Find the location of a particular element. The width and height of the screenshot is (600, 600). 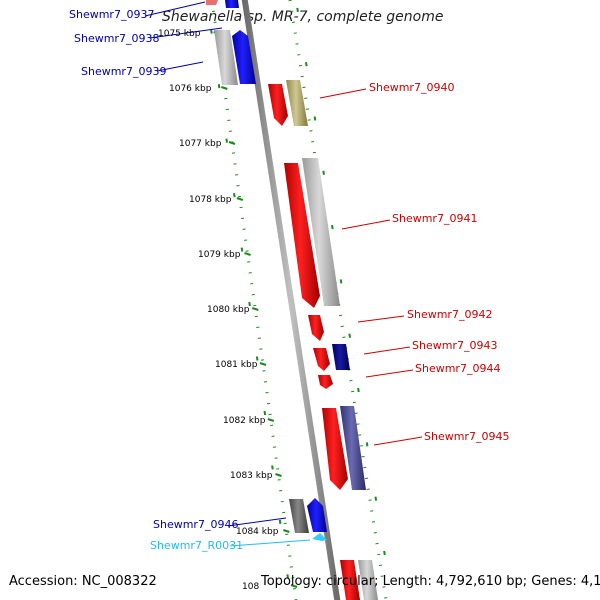

tick-label-1078: 1078 kbp is located at coordinates (210, 200).